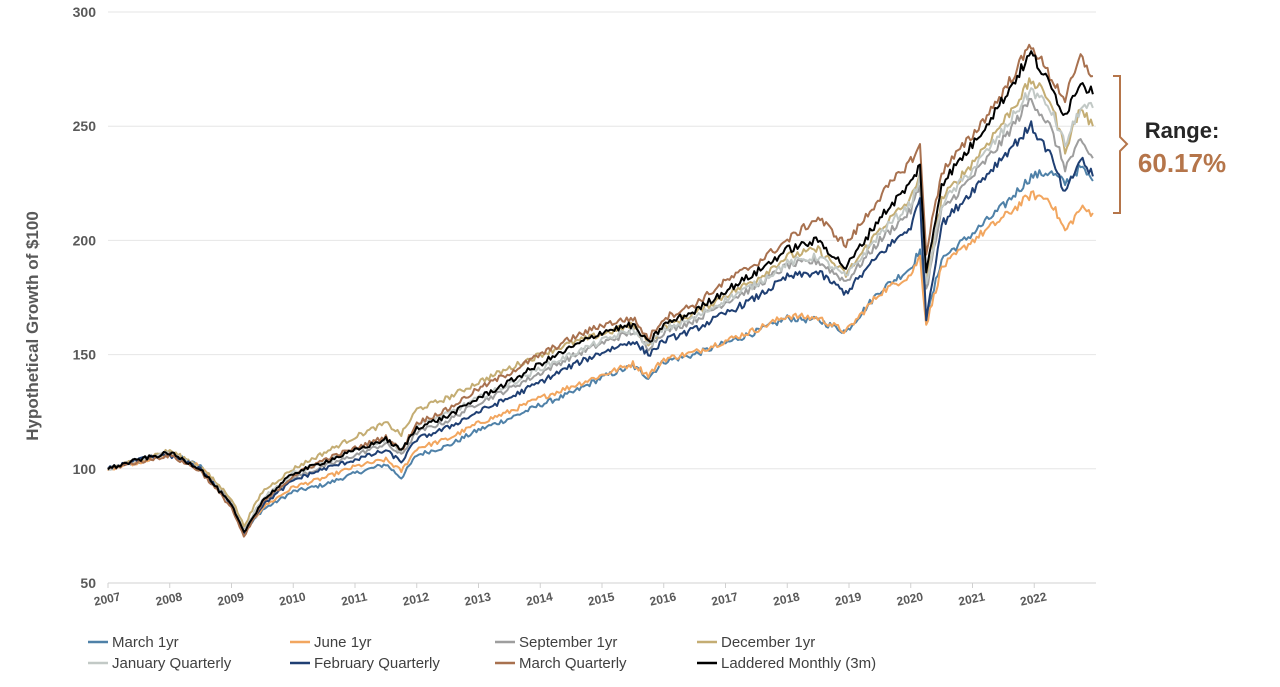 The height and width of the screenshot is (687, 1280). I want to click on range-label: Range:, so click(1182, 130).